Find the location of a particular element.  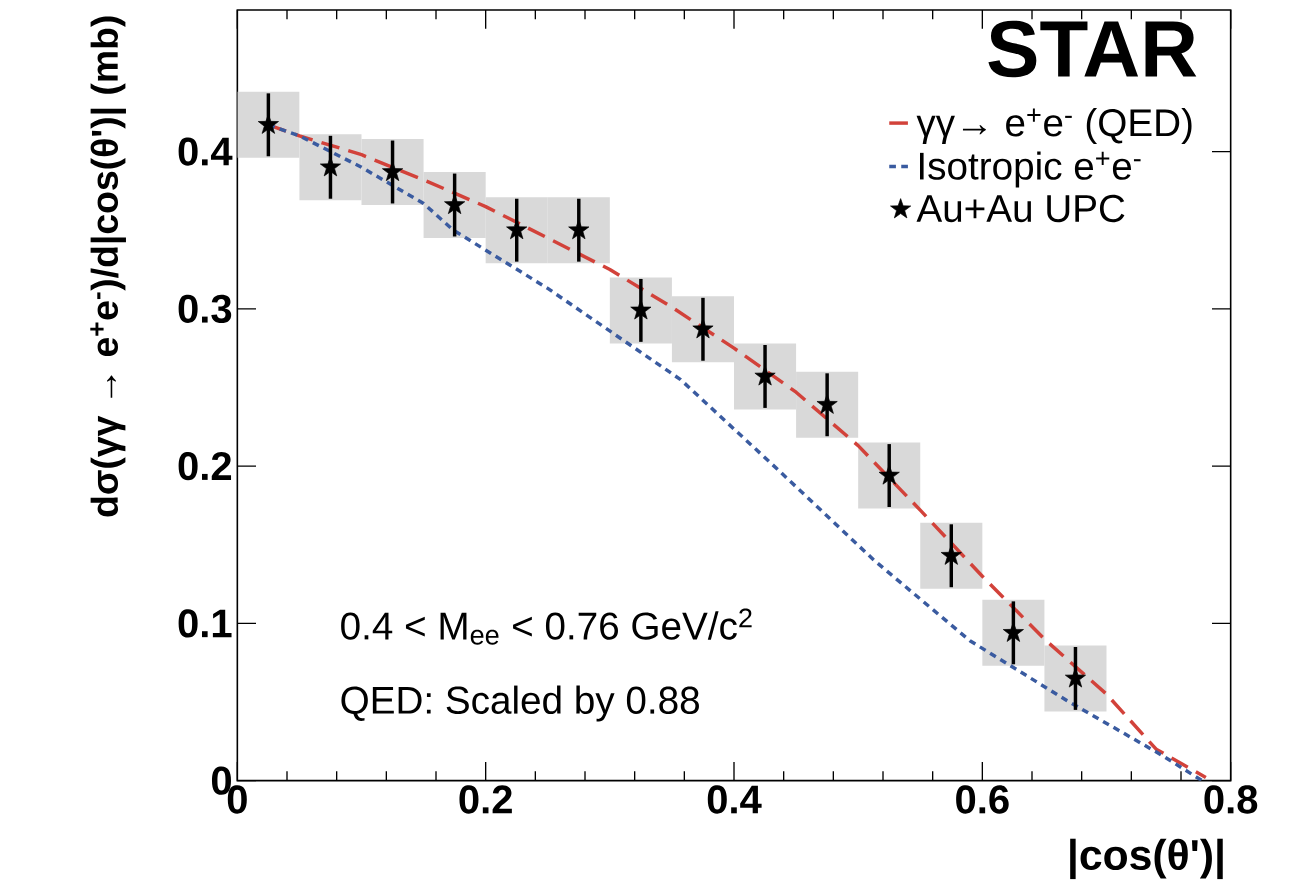

annotation: QED: Scaled by 0.88 is located at coordinates (520, 703).